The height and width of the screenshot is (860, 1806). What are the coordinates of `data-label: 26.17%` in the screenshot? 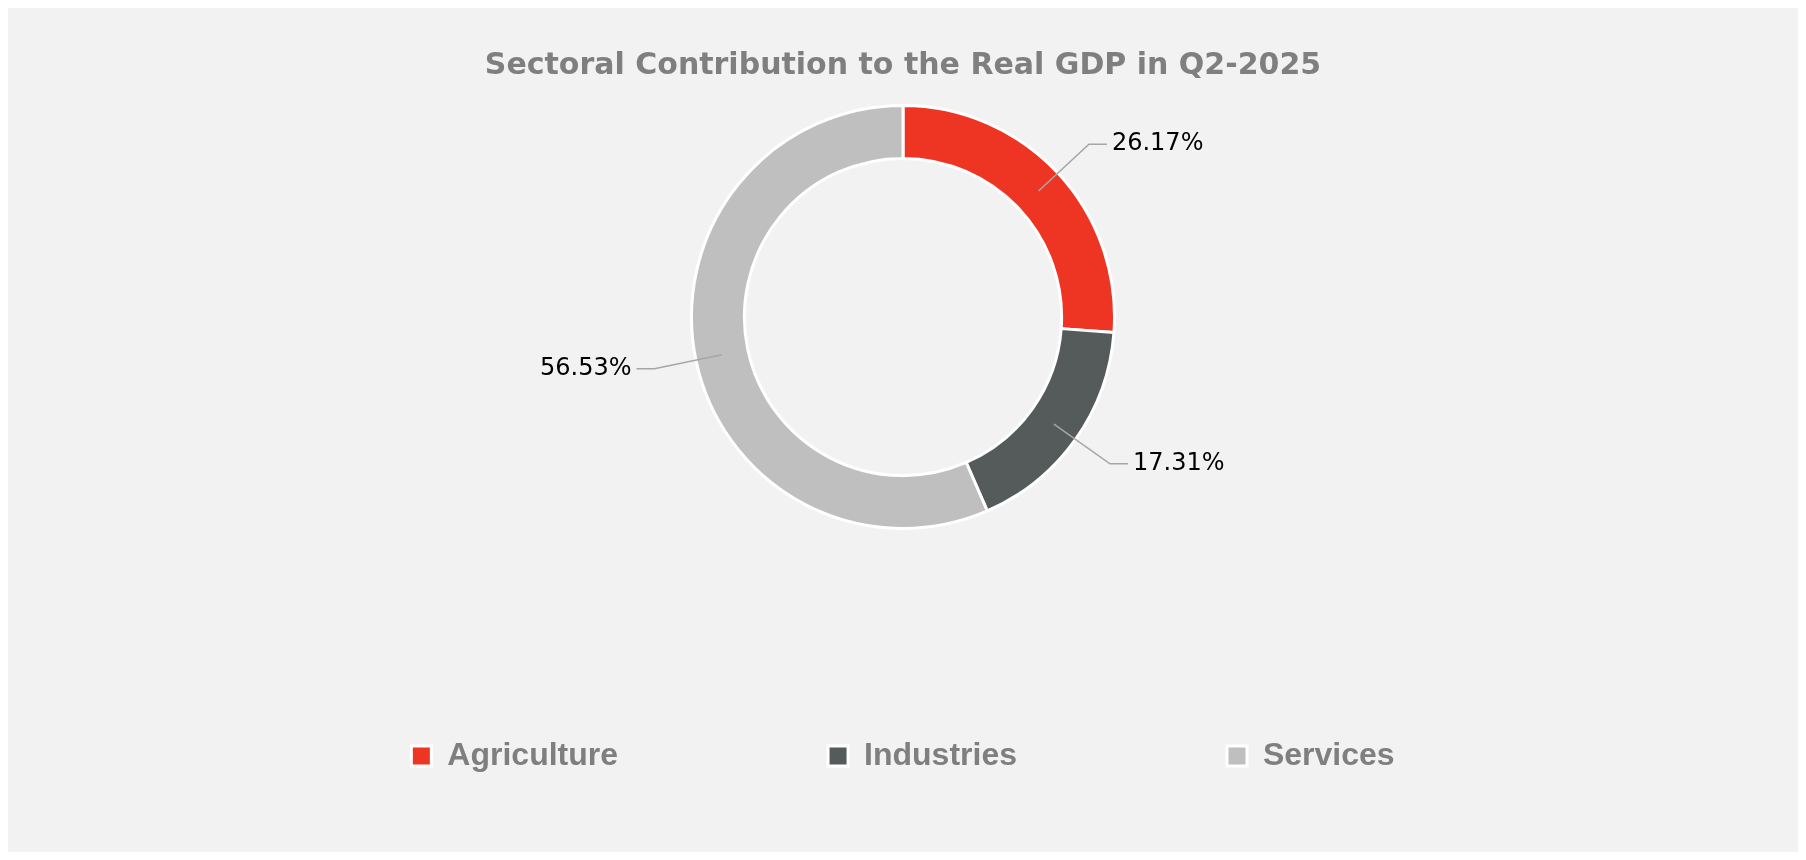 It's located at (1157, 142).